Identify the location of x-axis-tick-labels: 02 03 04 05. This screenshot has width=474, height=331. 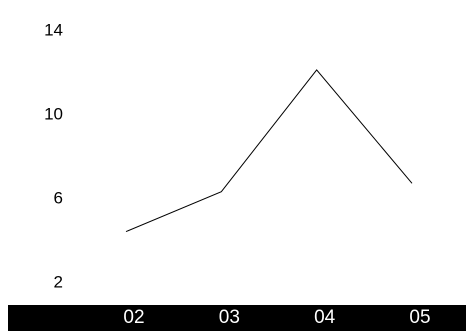
(276, 317).